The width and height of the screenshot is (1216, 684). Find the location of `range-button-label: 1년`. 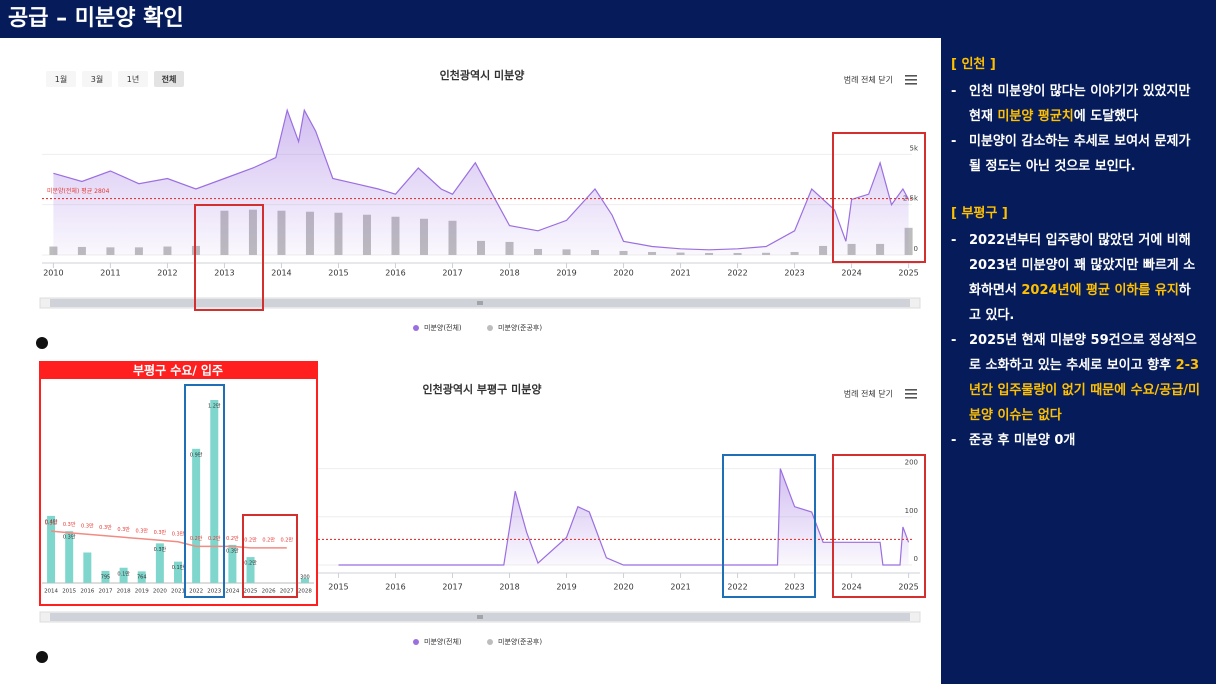

range-button-label: 1년 is located at coordinates (133, 79).